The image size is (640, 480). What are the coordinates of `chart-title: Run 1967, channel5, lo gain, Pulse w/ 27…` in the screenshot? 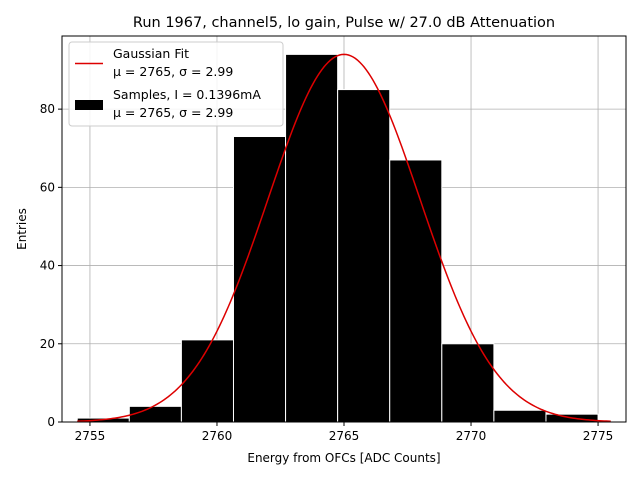 It's located at (344, 23).